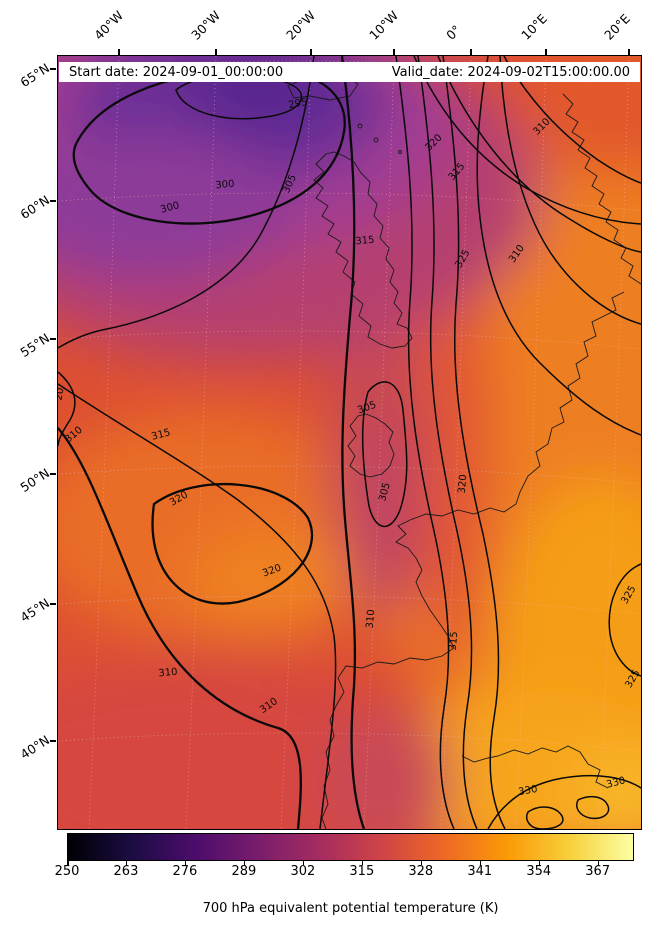  I want to click on latitude-tick-label: 65°N, so click(35, 75).